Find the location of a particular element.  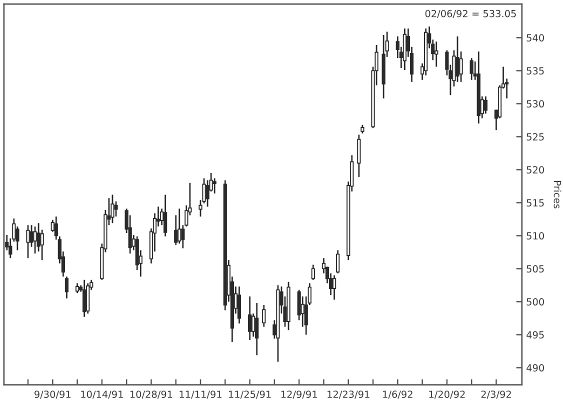

y-axis-title: Prices is located at coordinates (558, 194).